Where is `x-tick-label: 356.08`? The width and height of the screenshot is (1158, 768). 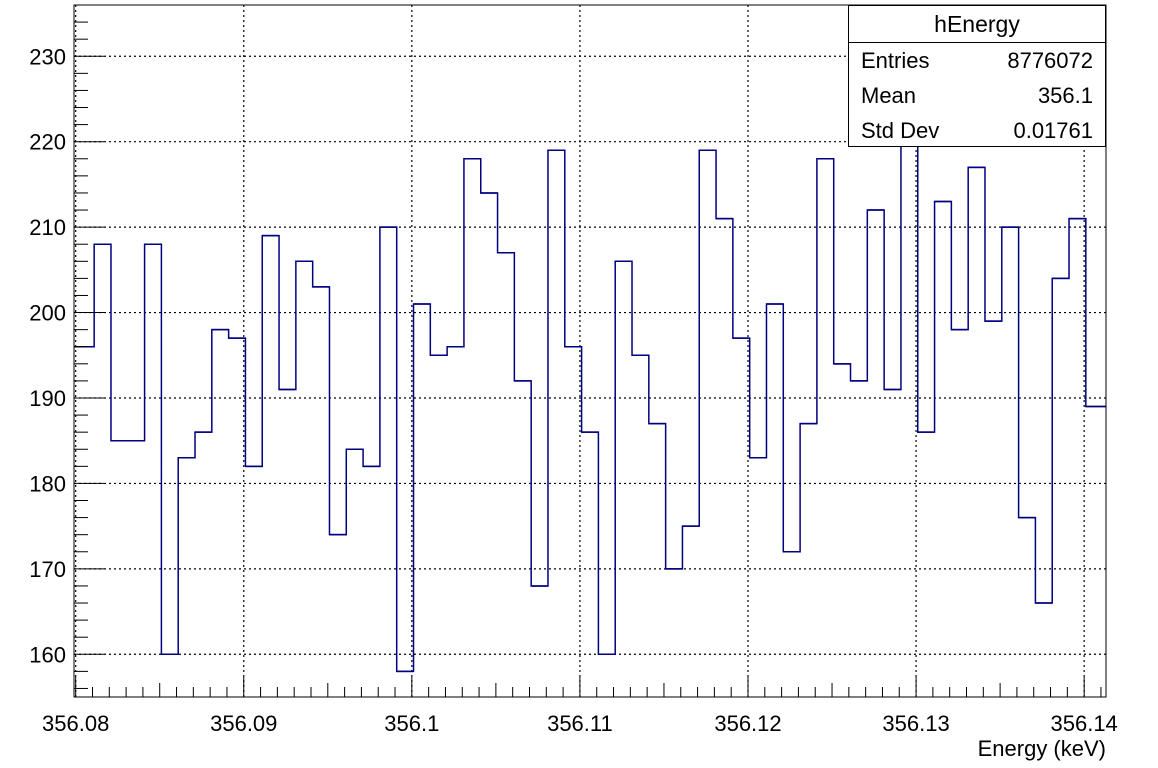
x-tick-label: 356.08 is located at coordinates (75, 723).